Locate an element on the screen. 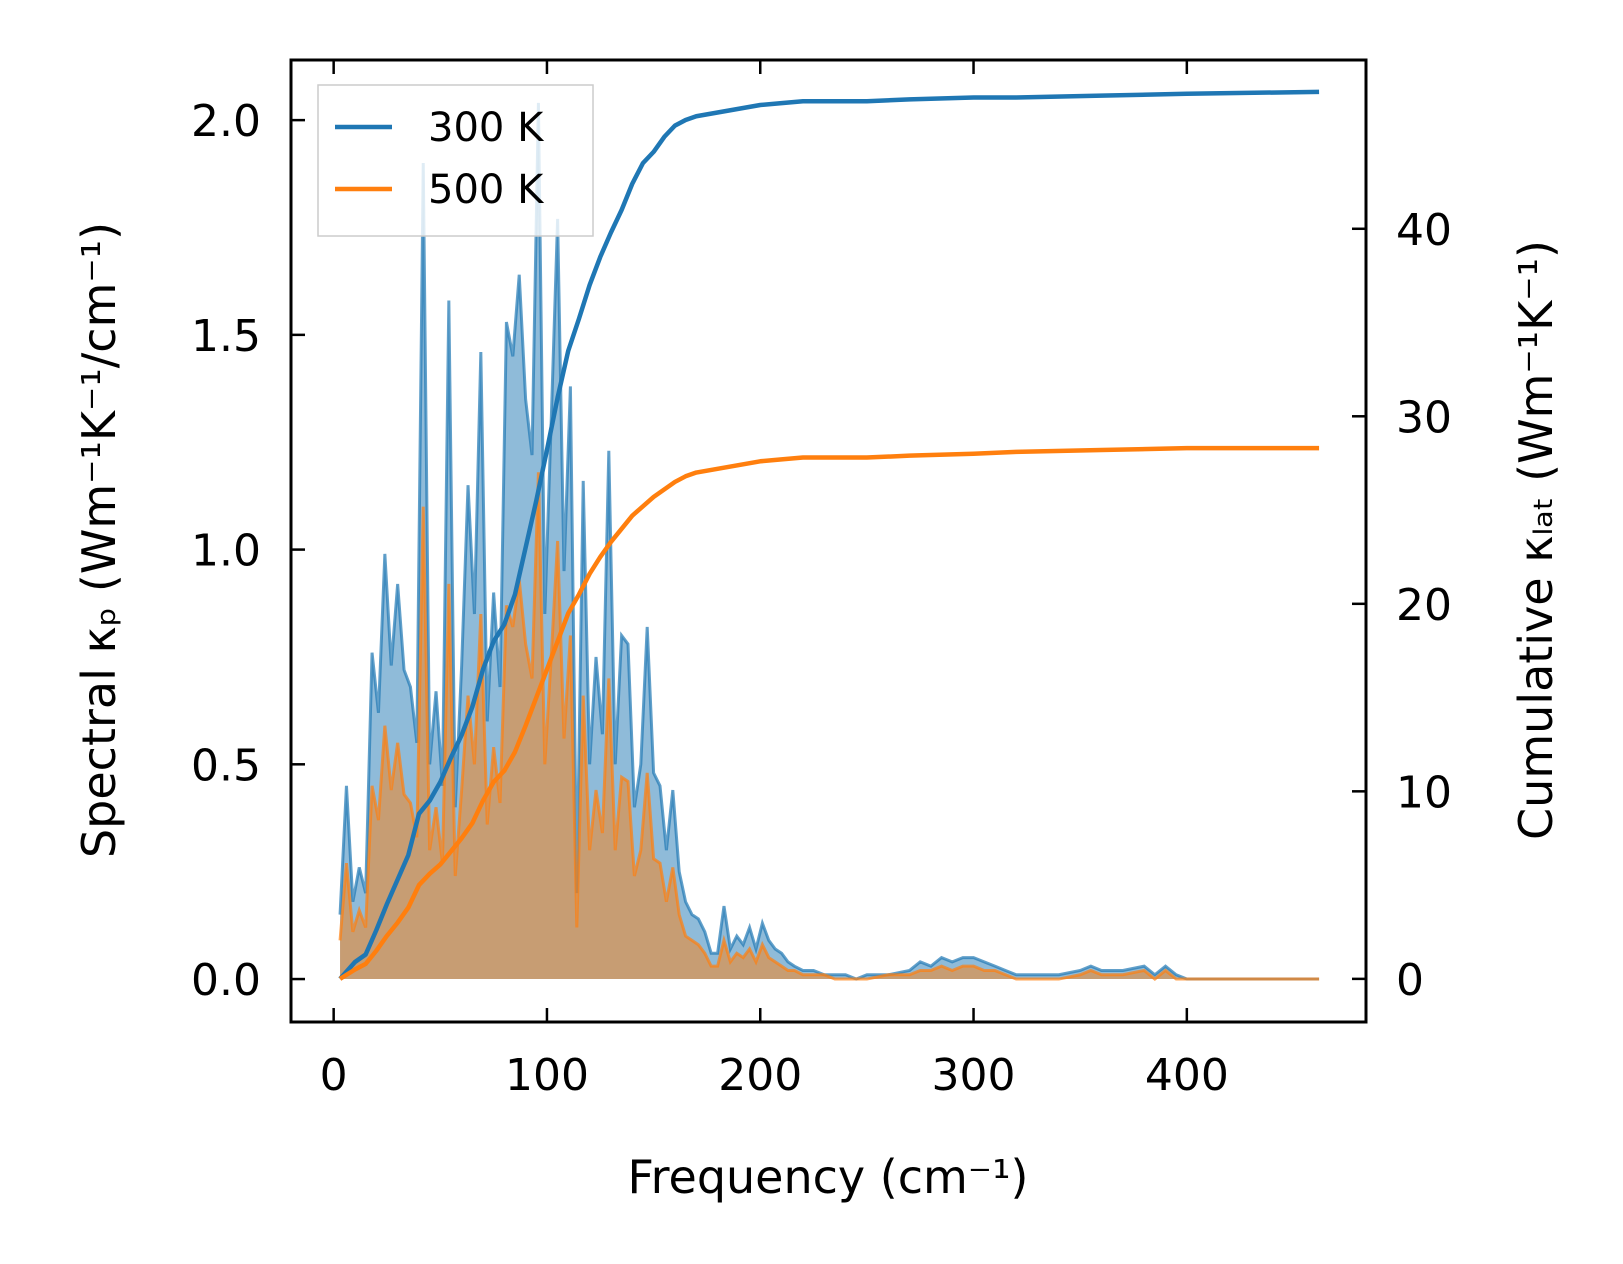 This screenshot has width=1623, height=1264. y-axis-right-label: Cumulative κₗₐₜ (Wm⁻¹K⁻¹) is located at coordinates (1536, 540).